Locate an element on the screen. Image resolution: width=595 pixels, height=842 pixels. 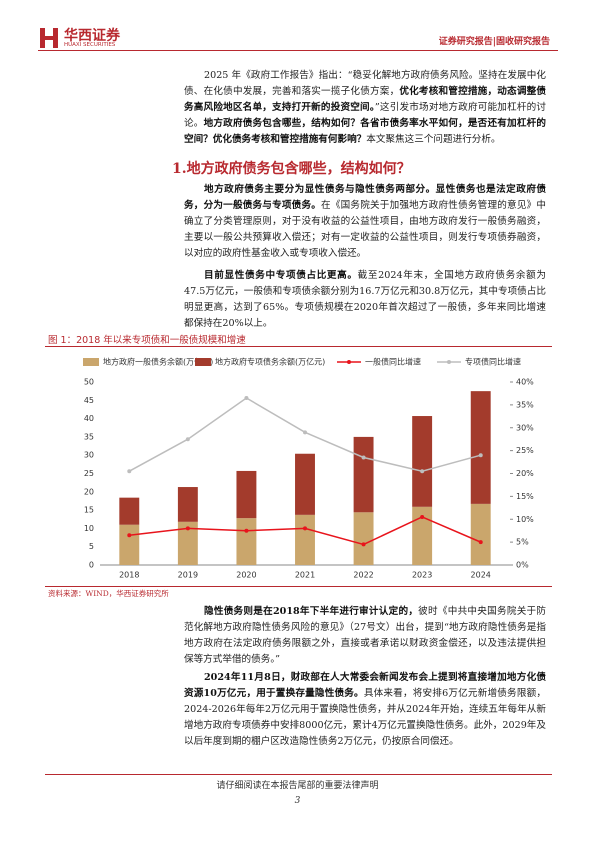
section-heading: 1.地方政府债务包含哪些，结构如何？ is located at coordinates (291, 169).